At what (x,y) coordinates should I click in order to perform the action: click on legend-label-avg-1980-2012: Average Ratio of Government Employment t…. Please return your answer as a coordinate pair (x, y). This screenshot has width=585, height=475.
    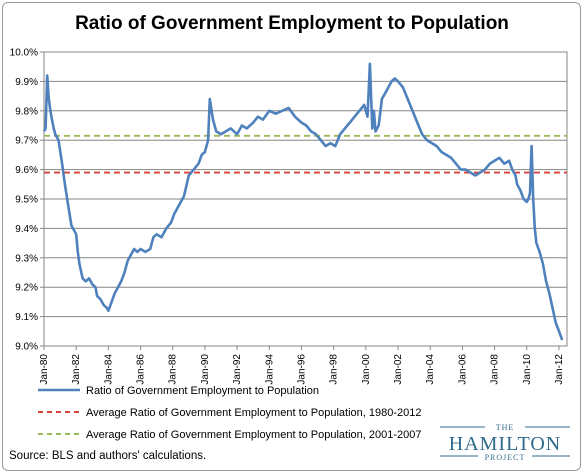
    Looking at the image, I should click on (254, 413).